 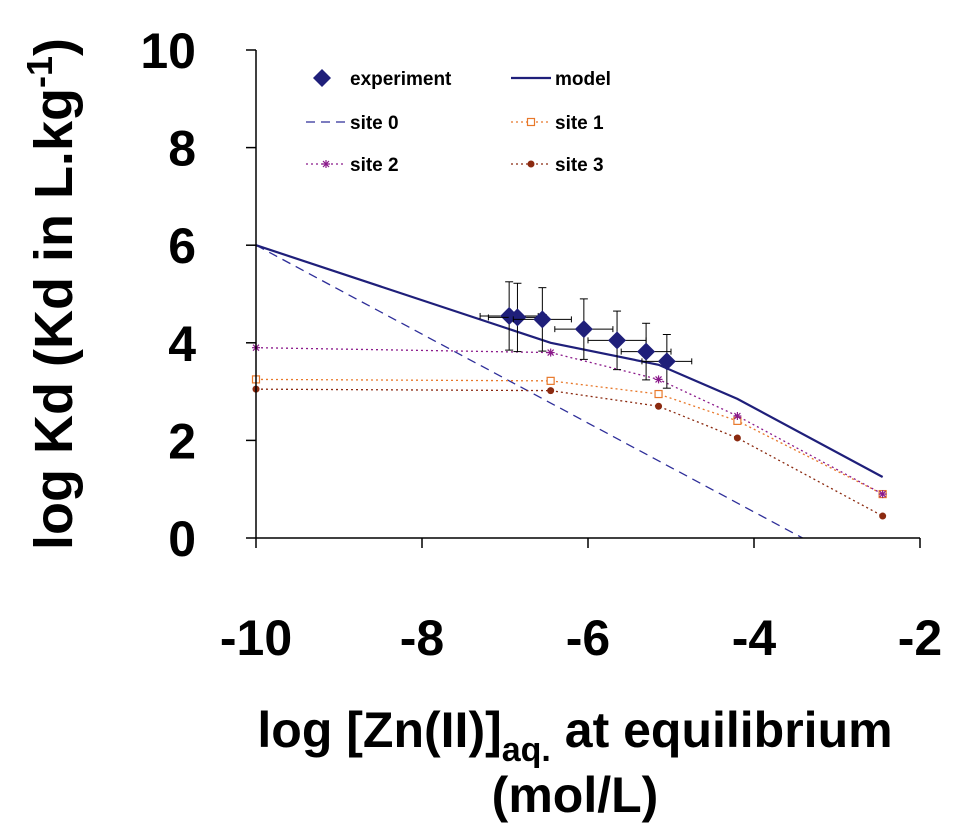 I want to click on x-axis-title-main: log [Zn(II)], so click(x=379, y=730).